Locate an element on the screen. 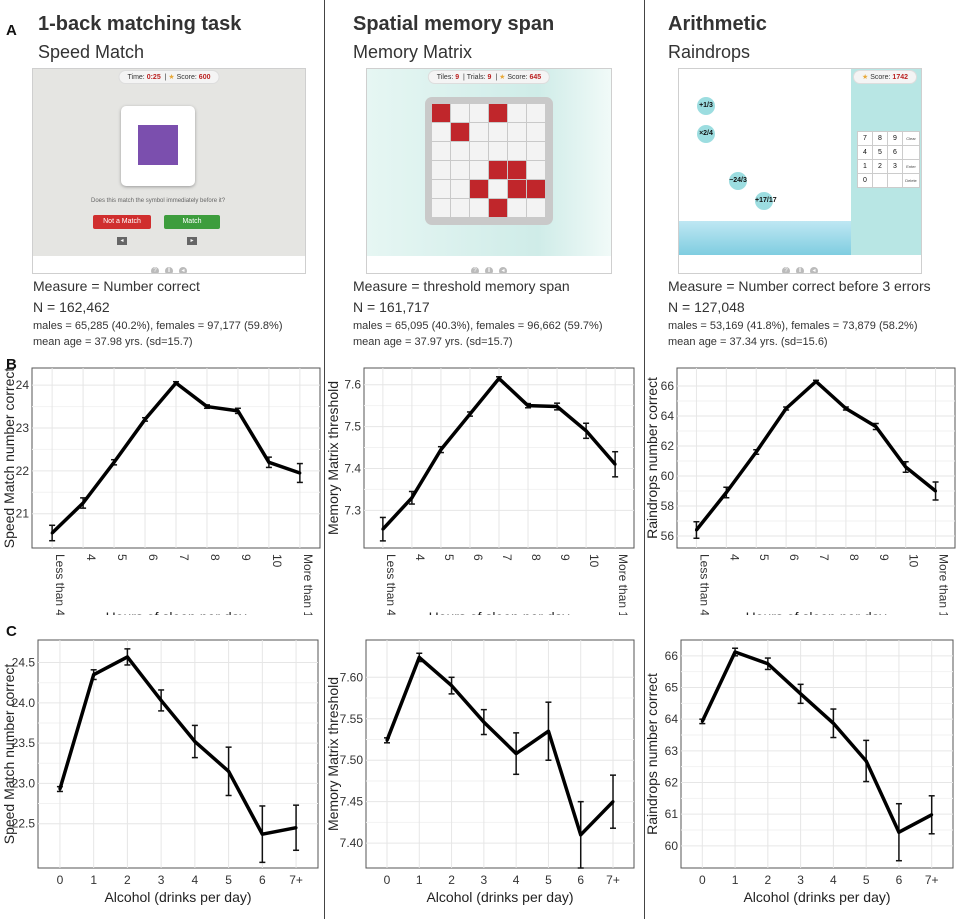 This screenshot has height=919, width=964. y-tick-label: 24.5 is located at coordinates (24, 663).